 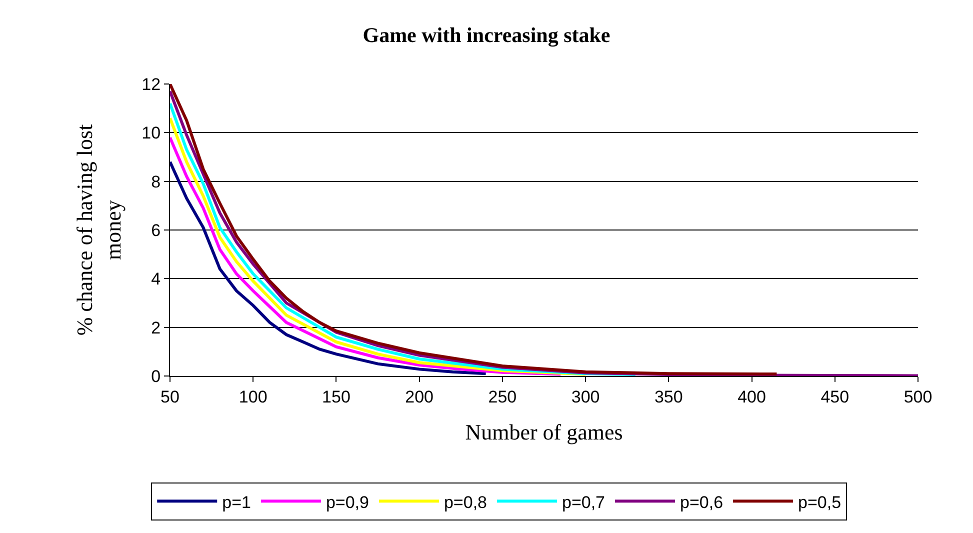 What do you see at coordinates (156, 328) in the screenshot?
I see `y-tick-label: 2` at bounding box center [156, 328].